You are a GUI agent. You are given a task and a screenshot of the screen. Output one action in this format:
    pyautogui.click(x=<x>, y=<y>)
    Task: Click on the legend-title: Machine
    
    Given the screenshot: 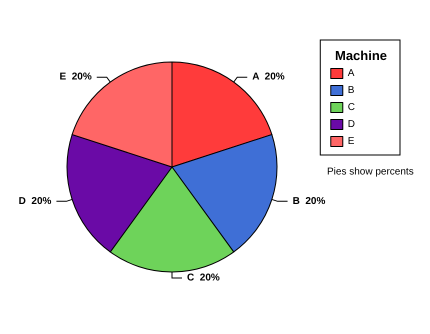 What is the action you would take?
    pyautogui.click(x=361, y=55)
    